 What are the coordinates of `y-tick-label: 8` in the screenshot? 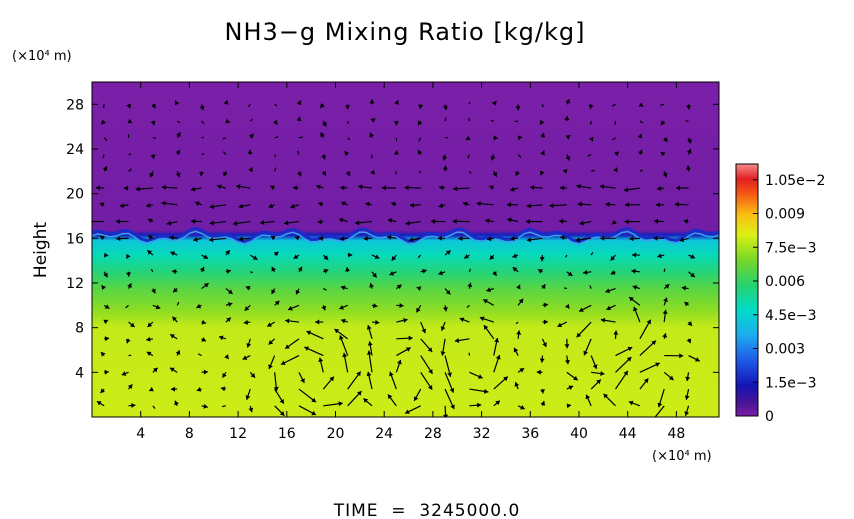 It's located at (79, 329).